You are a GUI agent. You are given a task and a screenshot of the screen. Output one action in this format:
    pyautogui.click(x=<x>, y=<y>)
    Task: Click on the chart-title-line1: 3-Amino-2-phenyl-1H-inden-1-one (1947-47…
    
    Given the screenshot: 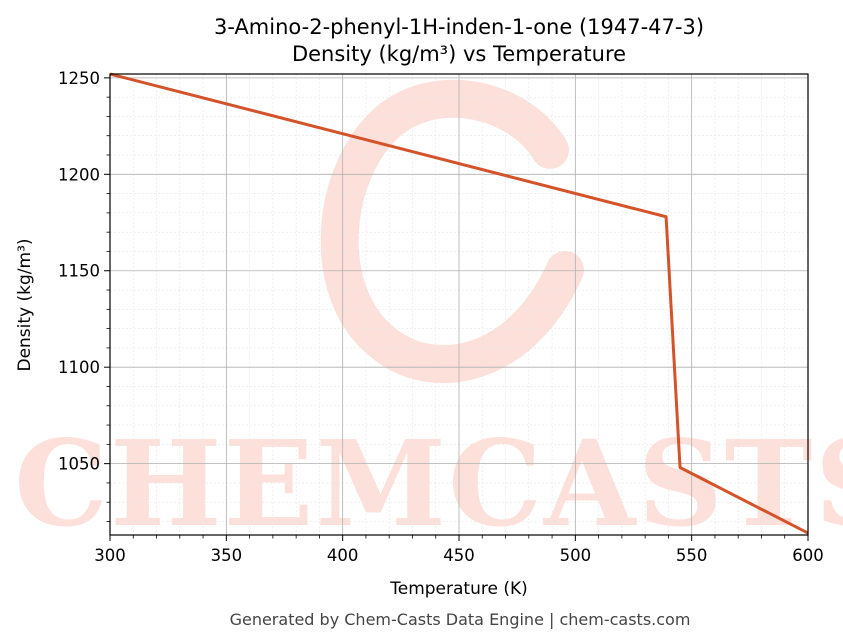 What is the action you would take?
    pyautogui.click(x=459, y=27)
    